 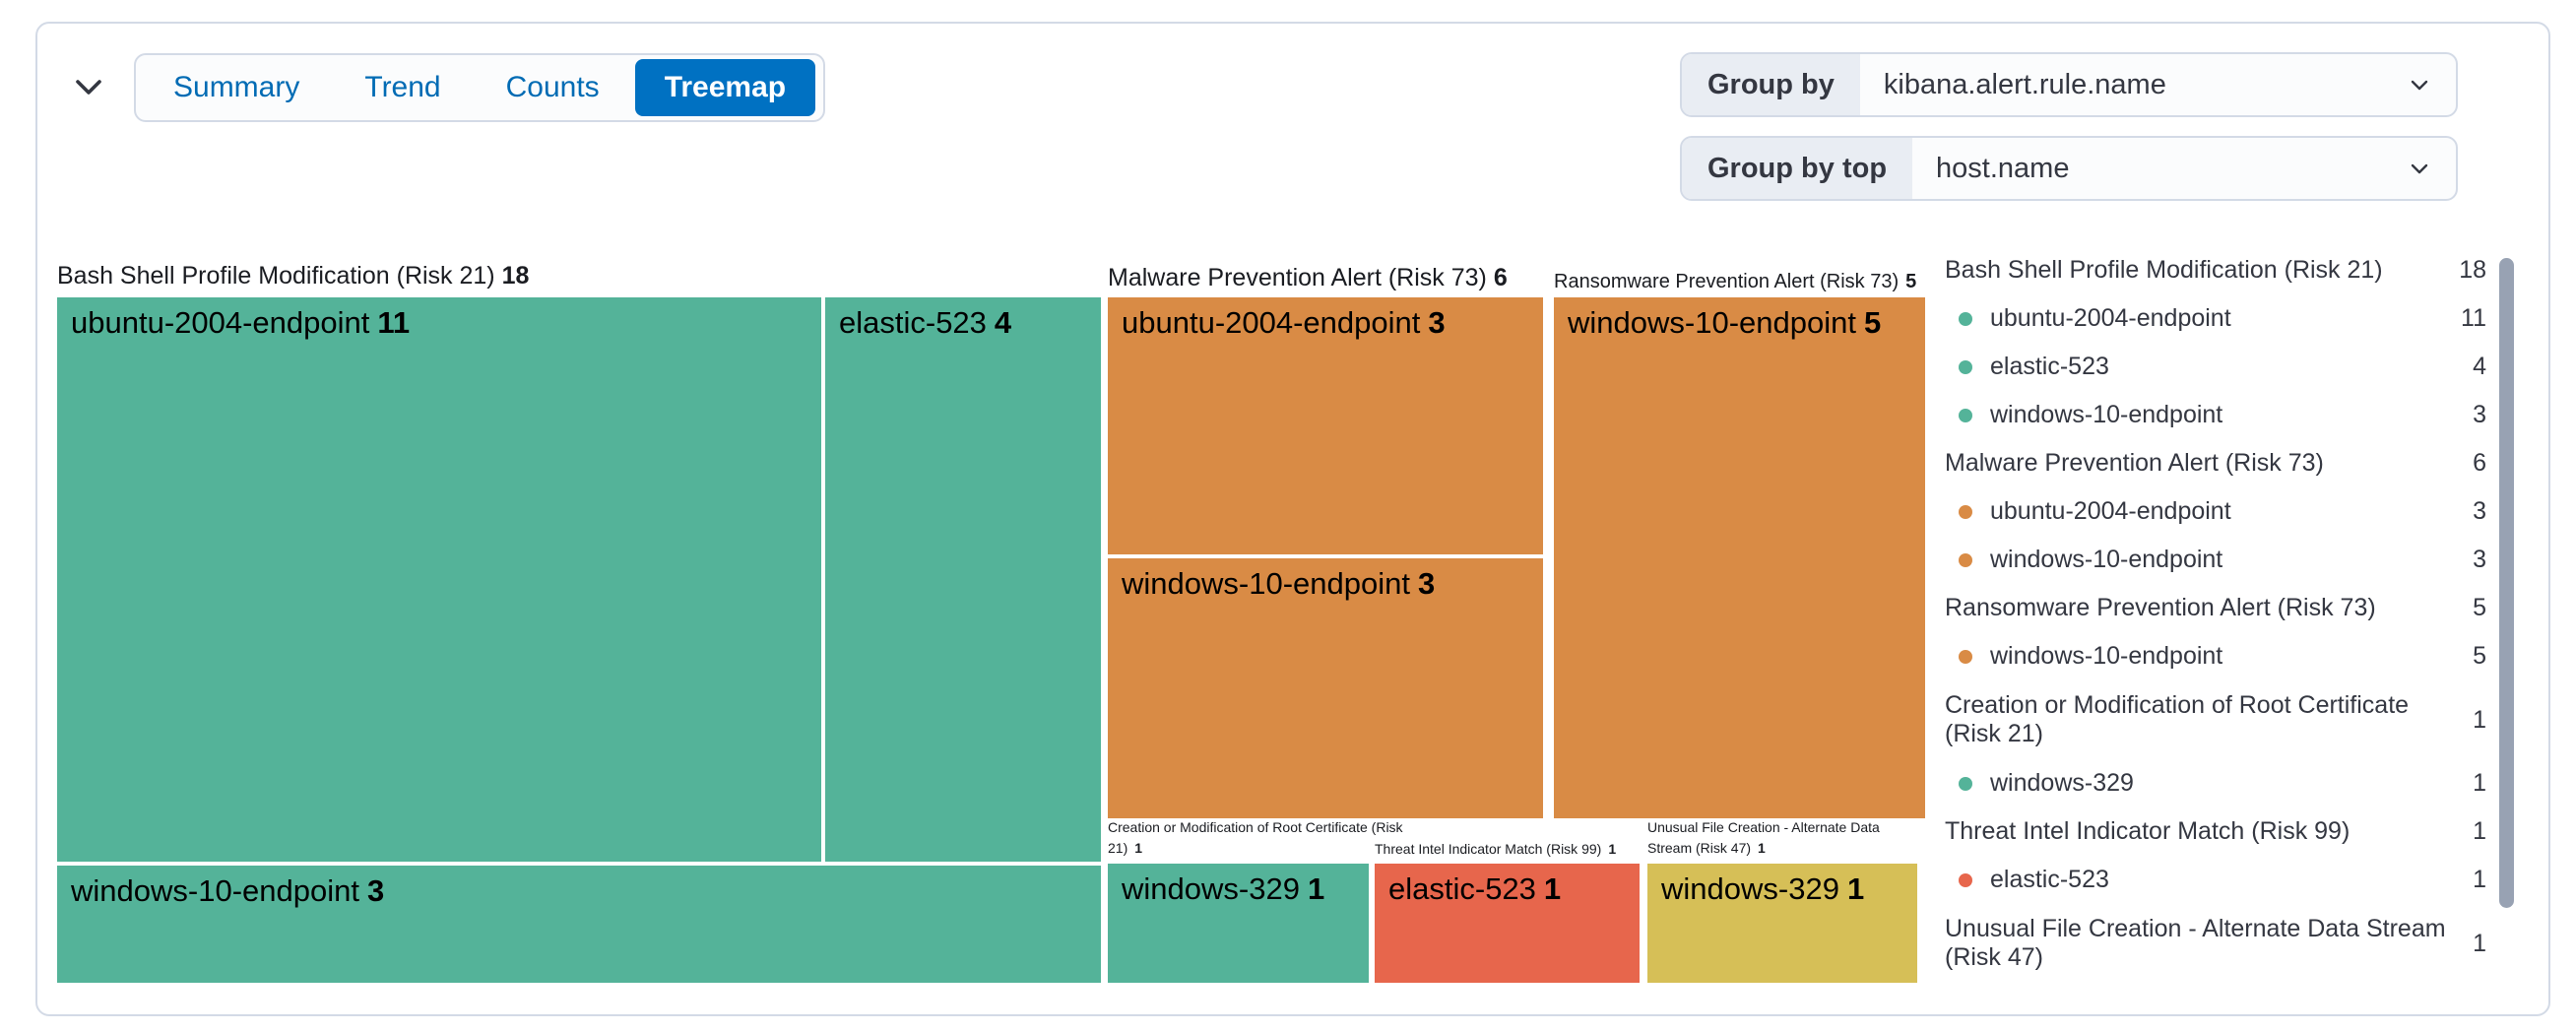 I want to click on view-tab-group: Summary Trend Counts Treemap, so click(x=480, y=87).